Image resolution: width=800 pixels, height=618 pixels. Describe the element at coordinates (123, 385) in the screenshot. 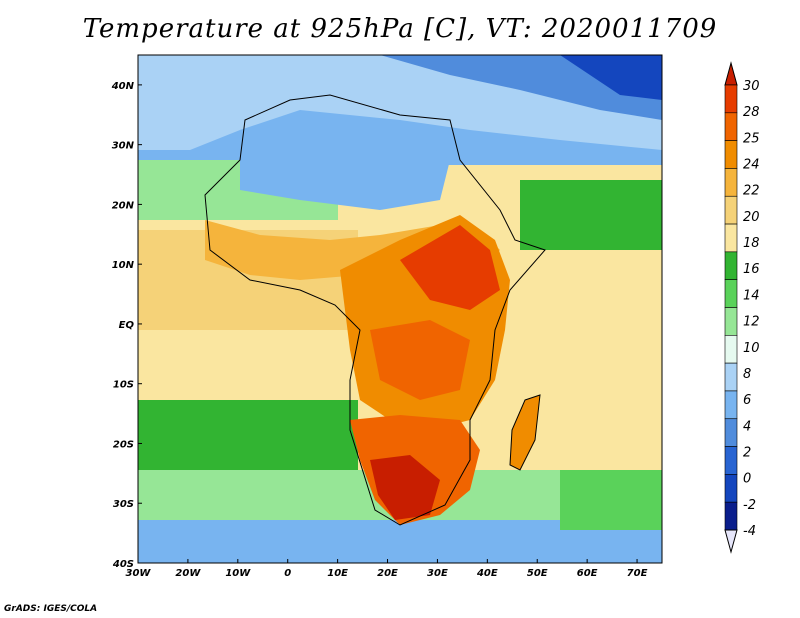

I see `lat-tick-label: 10S` at that location.